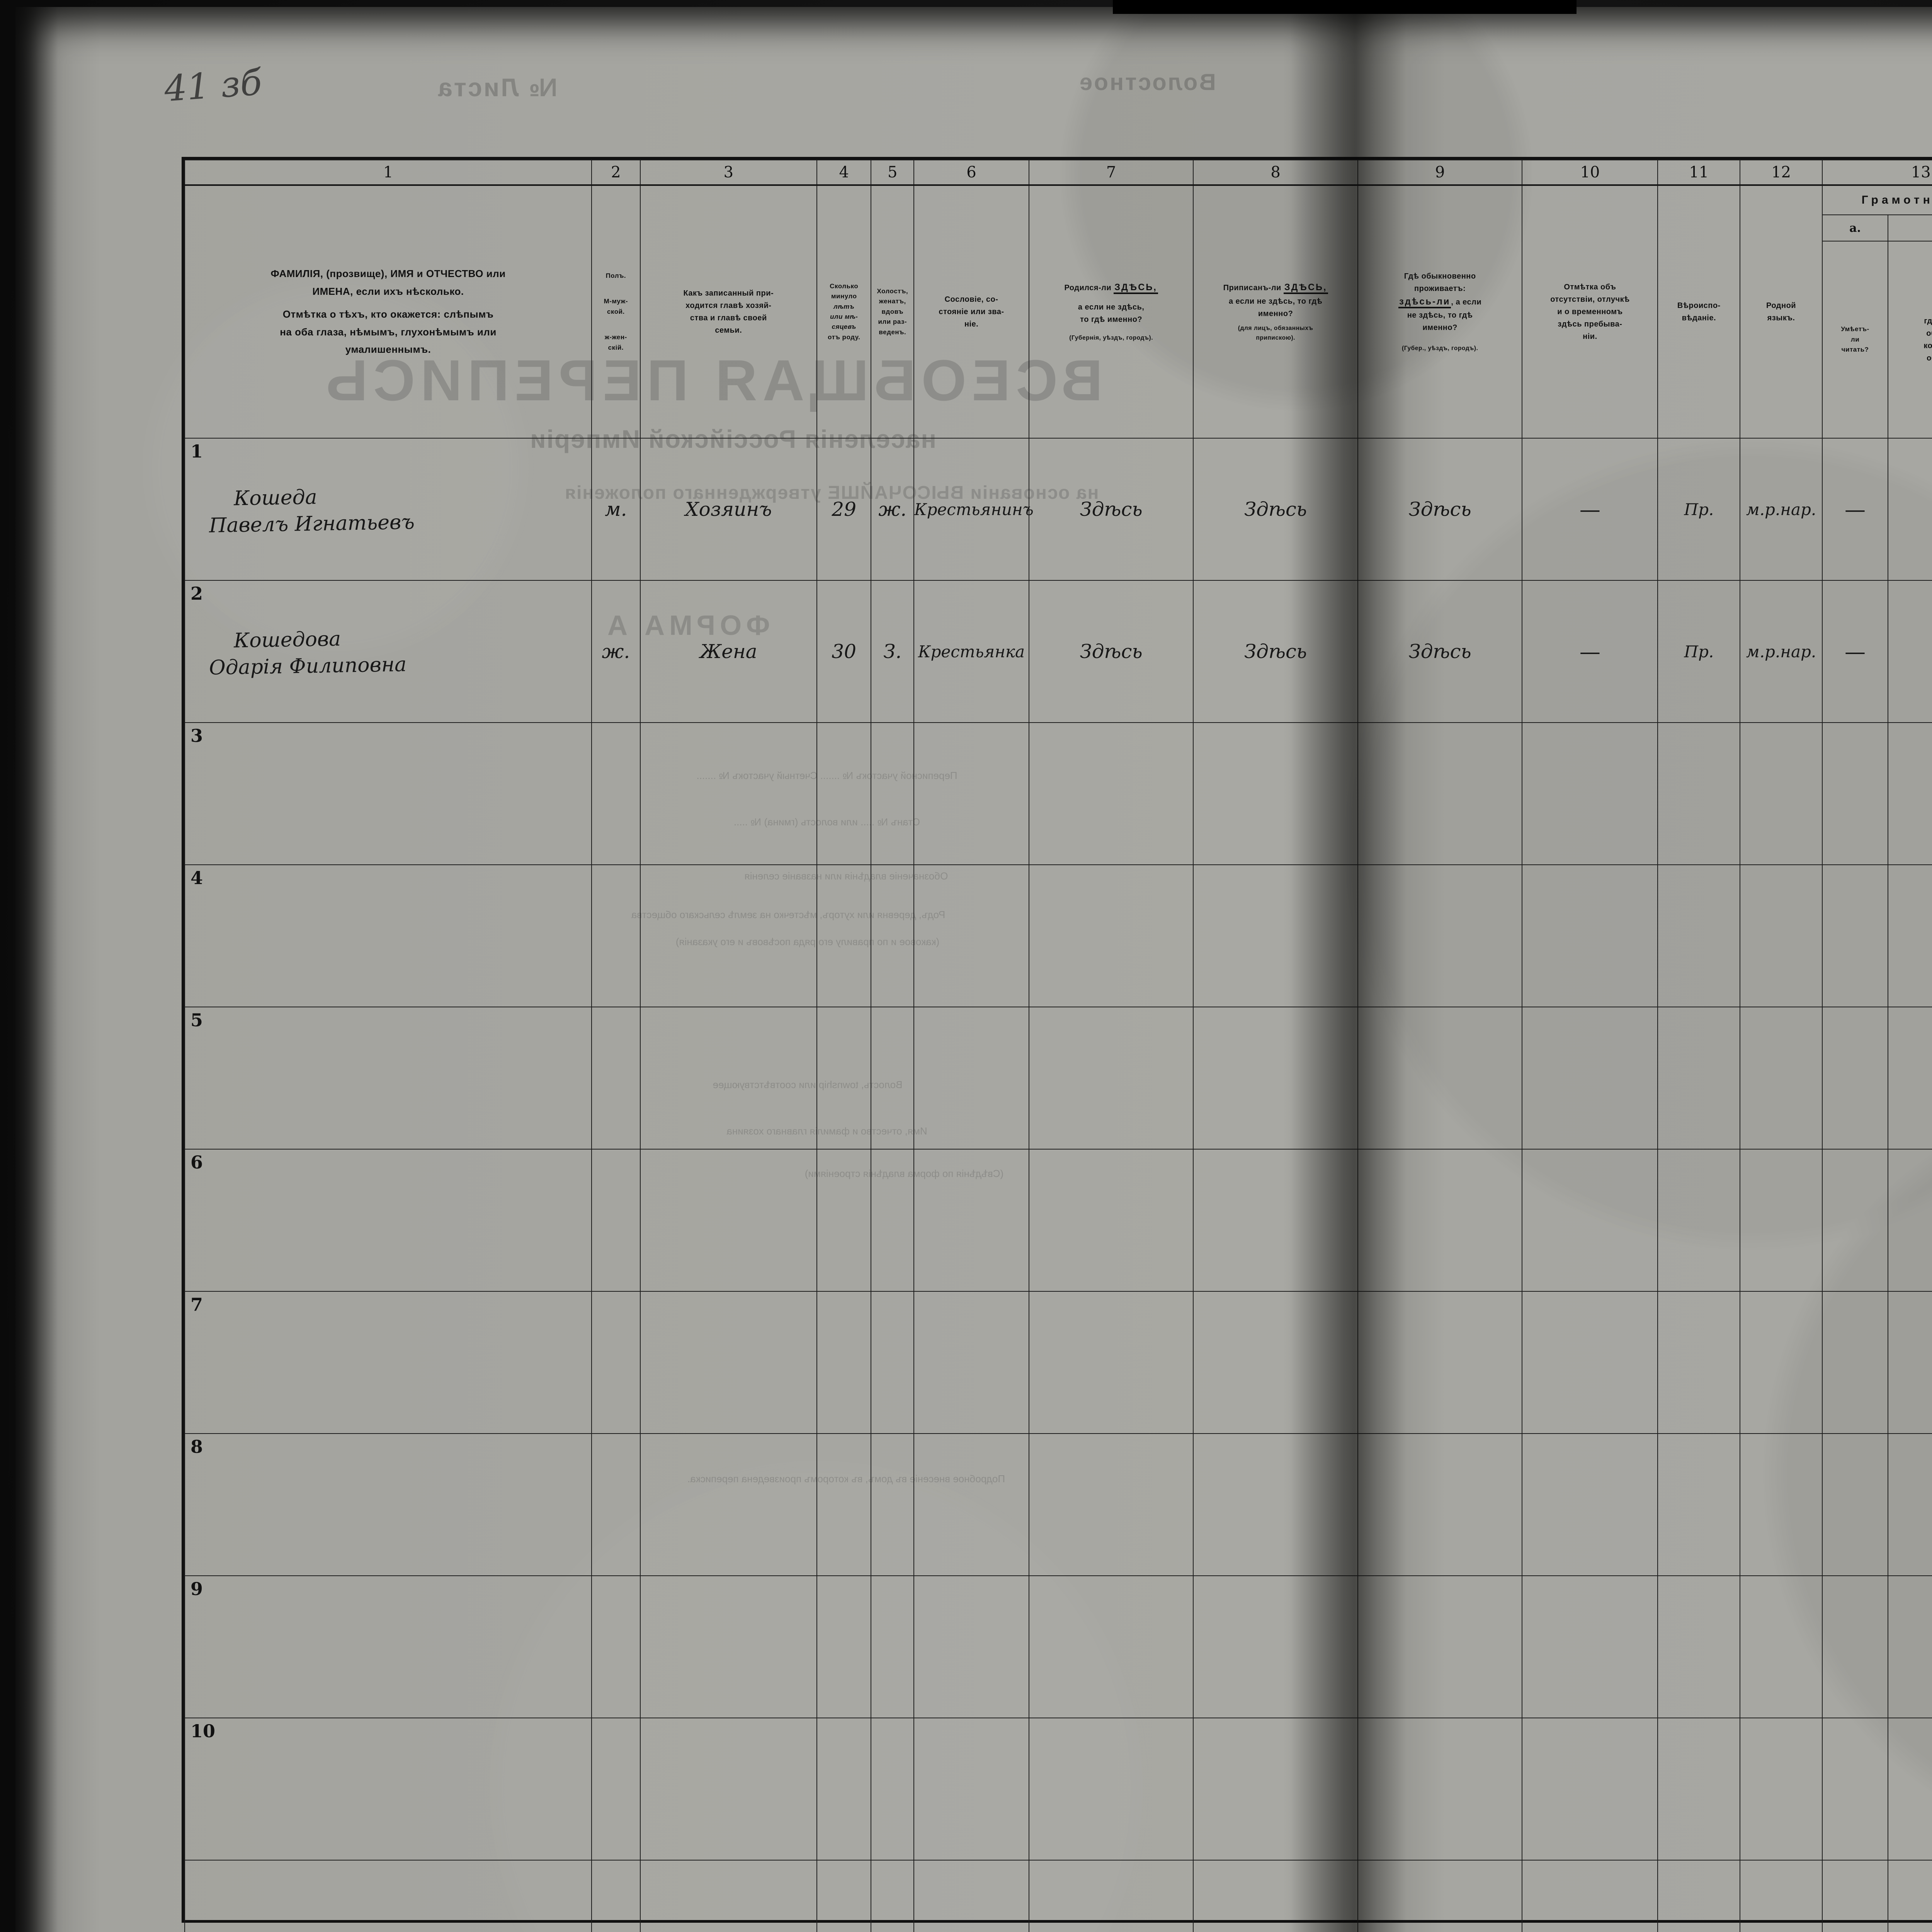 This screenshot has height=1932, width=1932. What do you see at coordinates (971, 652) in the screenshot?
I see `cell-estate-2: Крестьянка` at bounding box center [971, 652].